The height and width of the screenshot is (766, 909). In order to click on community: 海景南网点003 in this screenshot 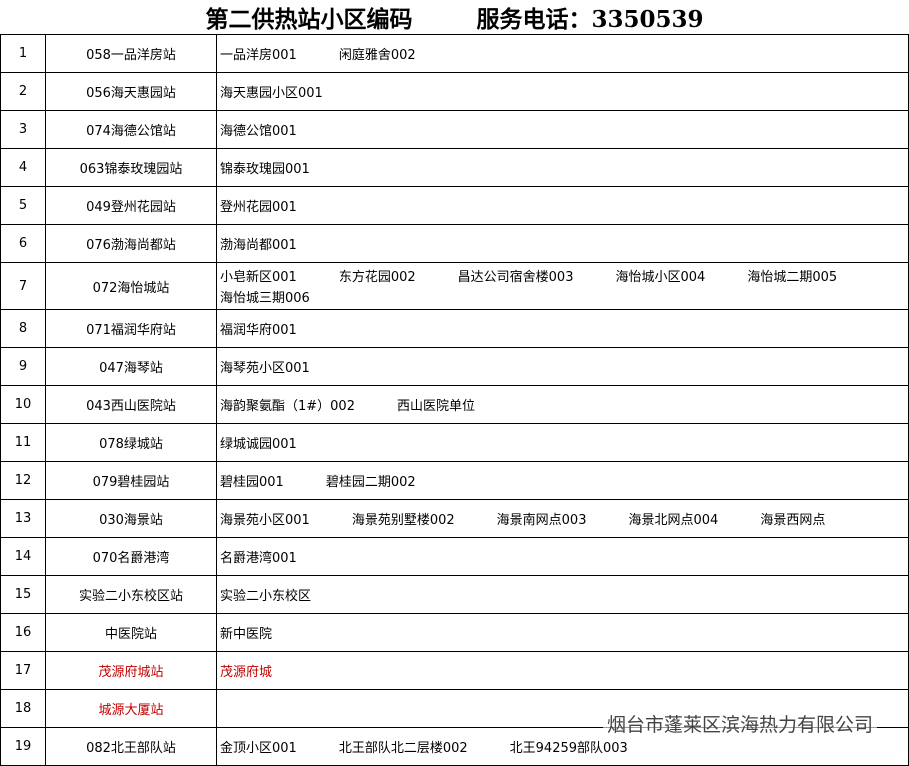, I will do `click(541, 520)`.